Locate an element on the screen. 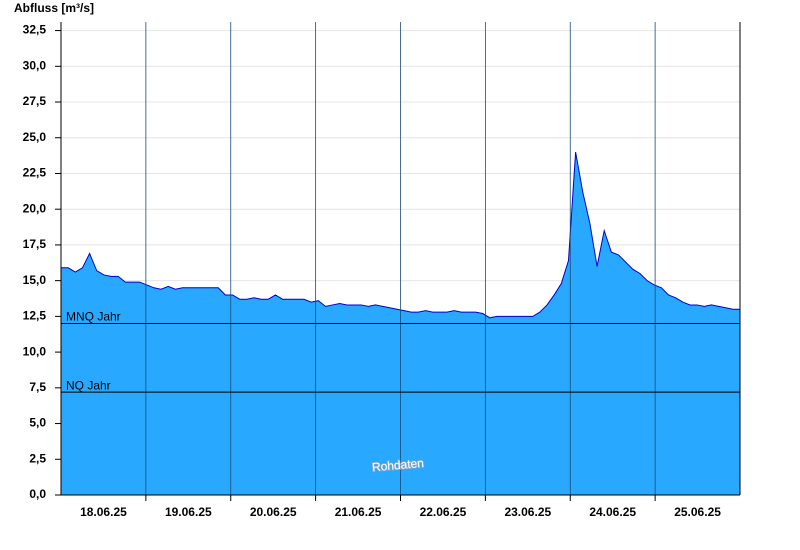 The width and height of the screenshot is (800, 550). y-tick-label: 22,5 is located at coordinates (35, 173).